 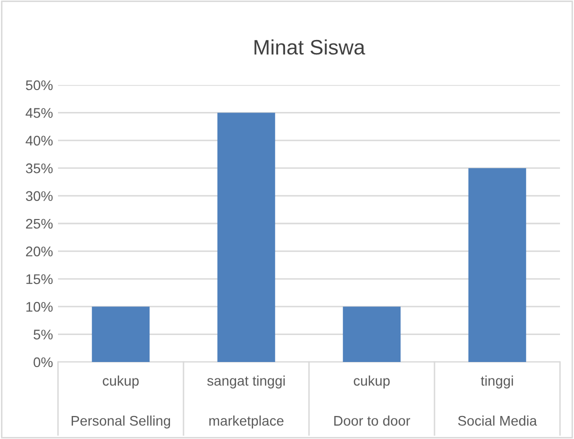 What do you see at coordinates (310, 47) in the screenshot?
I see `chart-title: Minat Siswa` at bounding box center [310, 47].